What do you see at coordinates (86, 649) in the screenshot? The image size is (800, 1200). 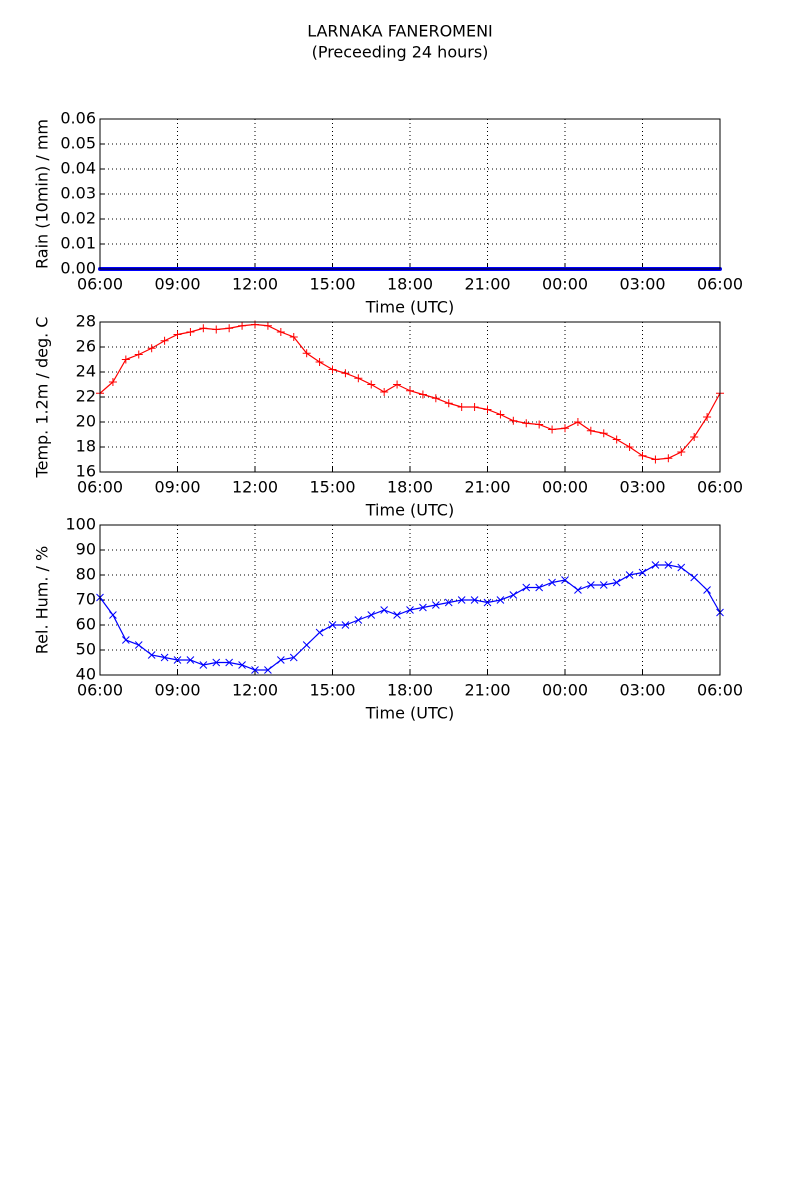 I see `y-tick-label: 50` at bounding box center [86, 649].